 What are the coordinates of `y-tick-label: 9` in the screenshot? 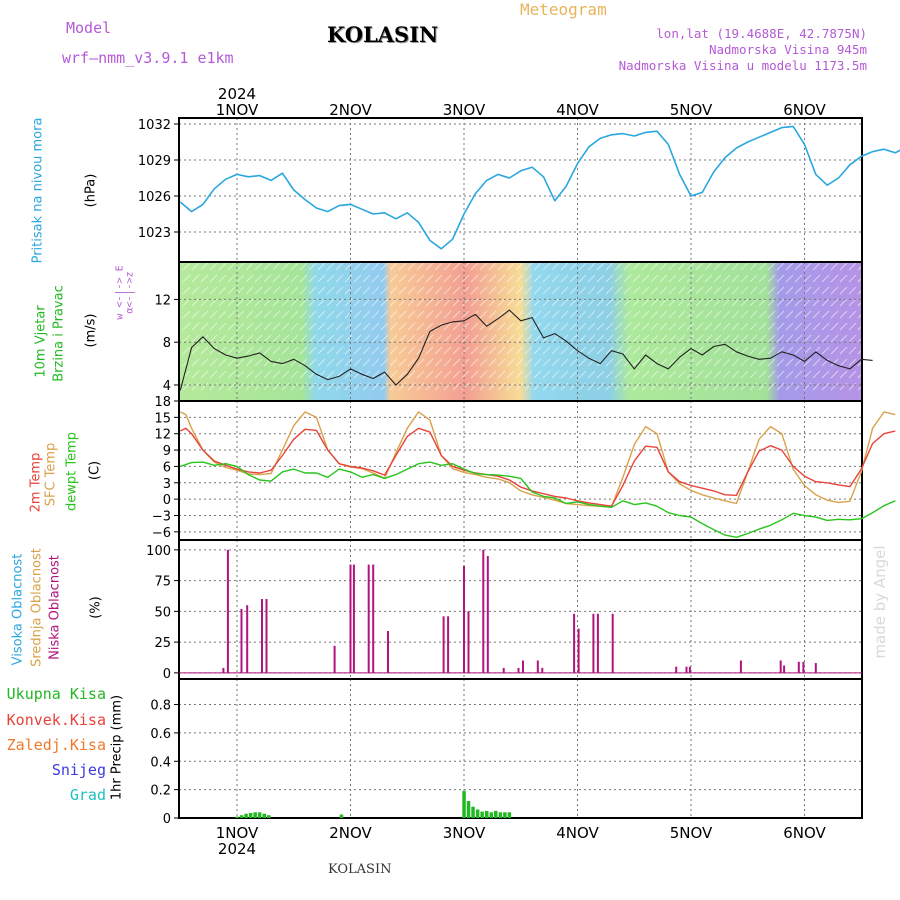 It's located at (167, 451).